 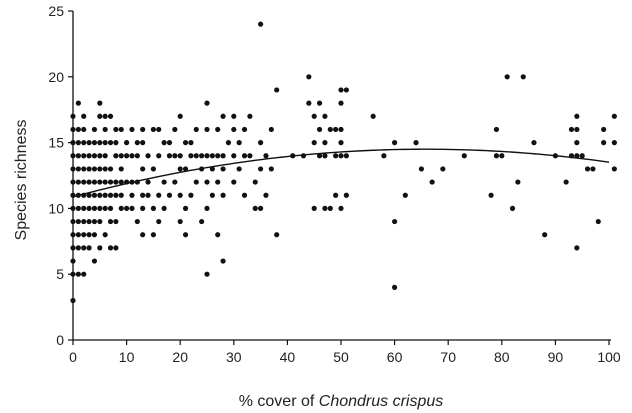 What do you see at coordinates (234, 357) in the screenshot?
I see `x-tick-label: 30` at bounding box center [234, 357].